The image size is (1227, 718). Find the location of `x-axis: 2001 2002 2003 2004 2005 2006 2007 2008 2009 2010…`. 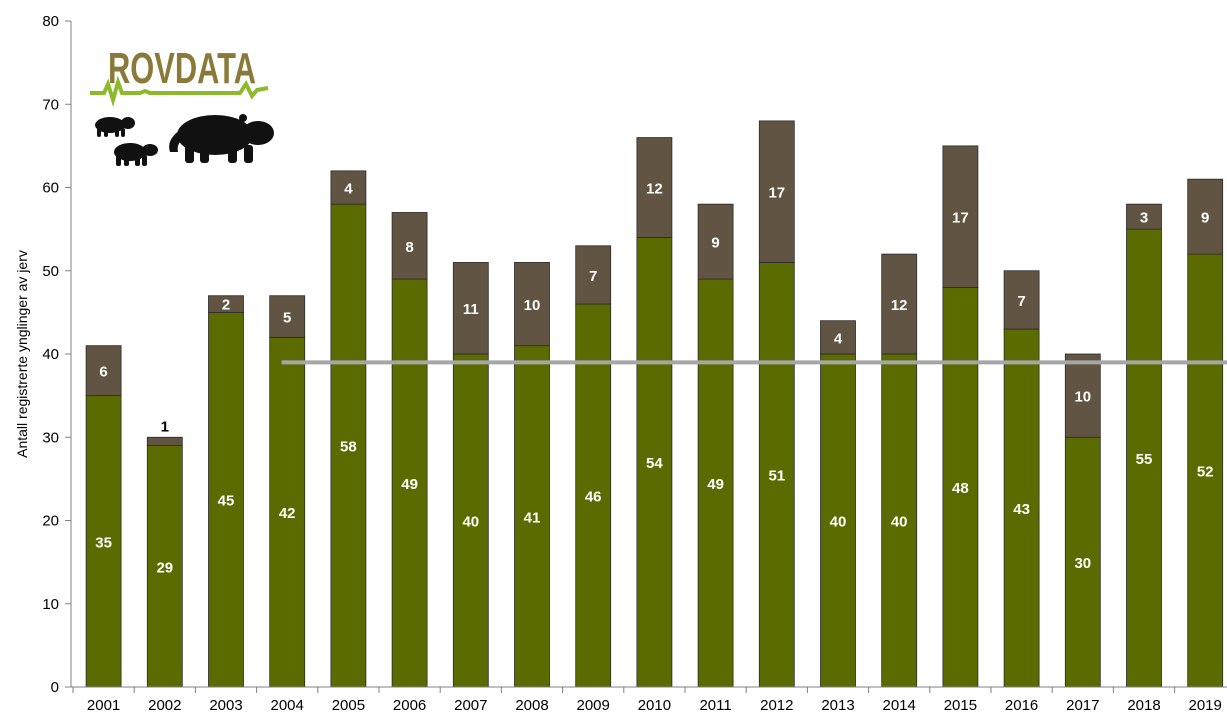

x-axis: 2001 2002 2003 2004 2005 2006 2007 2008 2009 2010… is located at coordinates (649, 700).